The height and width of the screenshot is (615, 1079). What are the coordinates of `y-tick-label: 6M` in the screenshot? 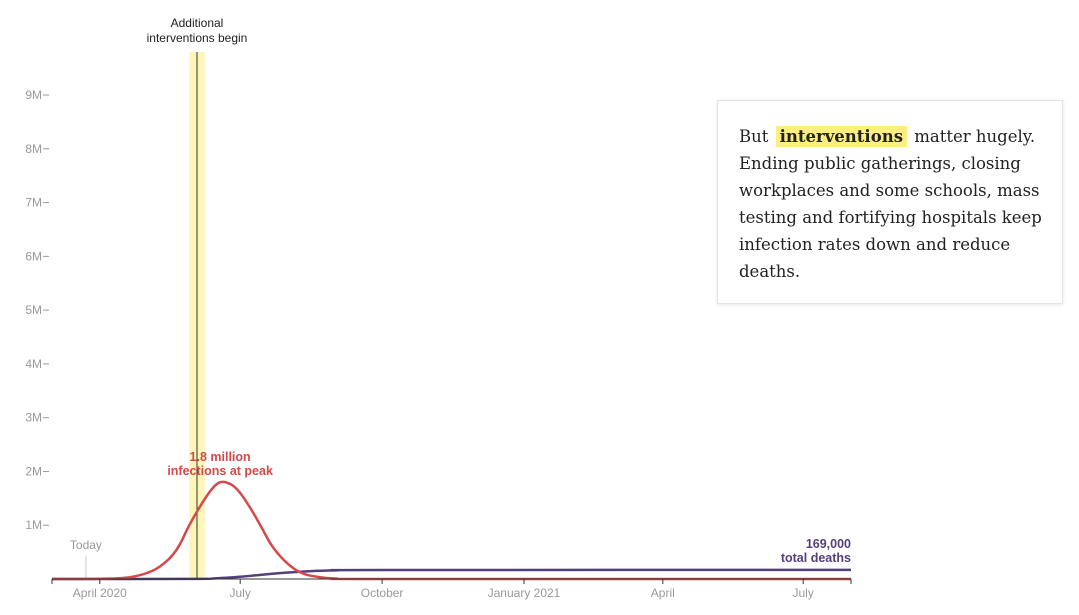 It's located at (33, 256).